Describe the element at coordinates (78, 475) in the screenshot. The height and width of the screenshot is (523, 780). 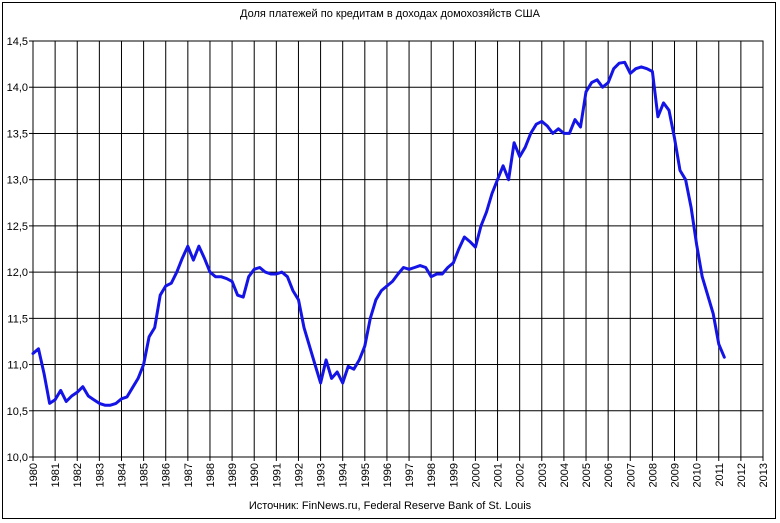
I see `x-tick-label: 1982` at that location.